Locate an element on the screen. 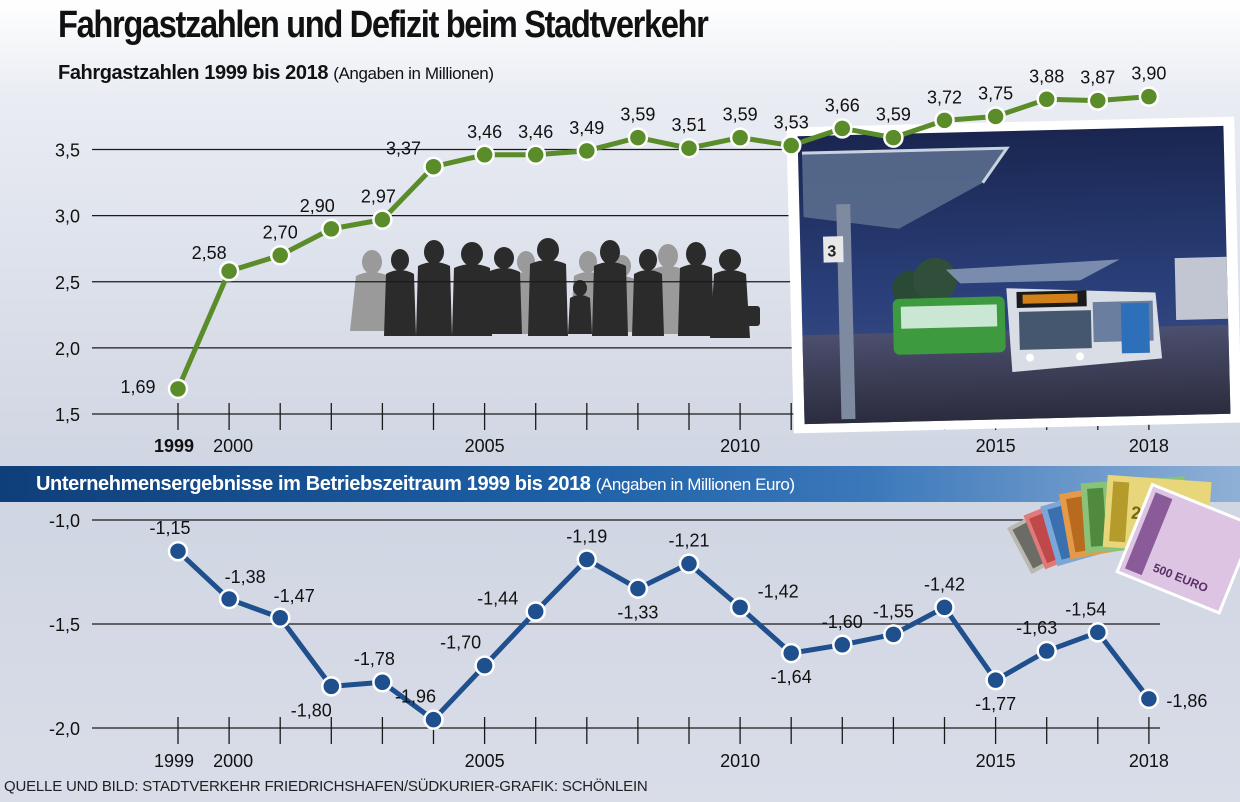 The image size is (1240, 802). y-tick-label: 1,5 is located at coordinates (67, 415).